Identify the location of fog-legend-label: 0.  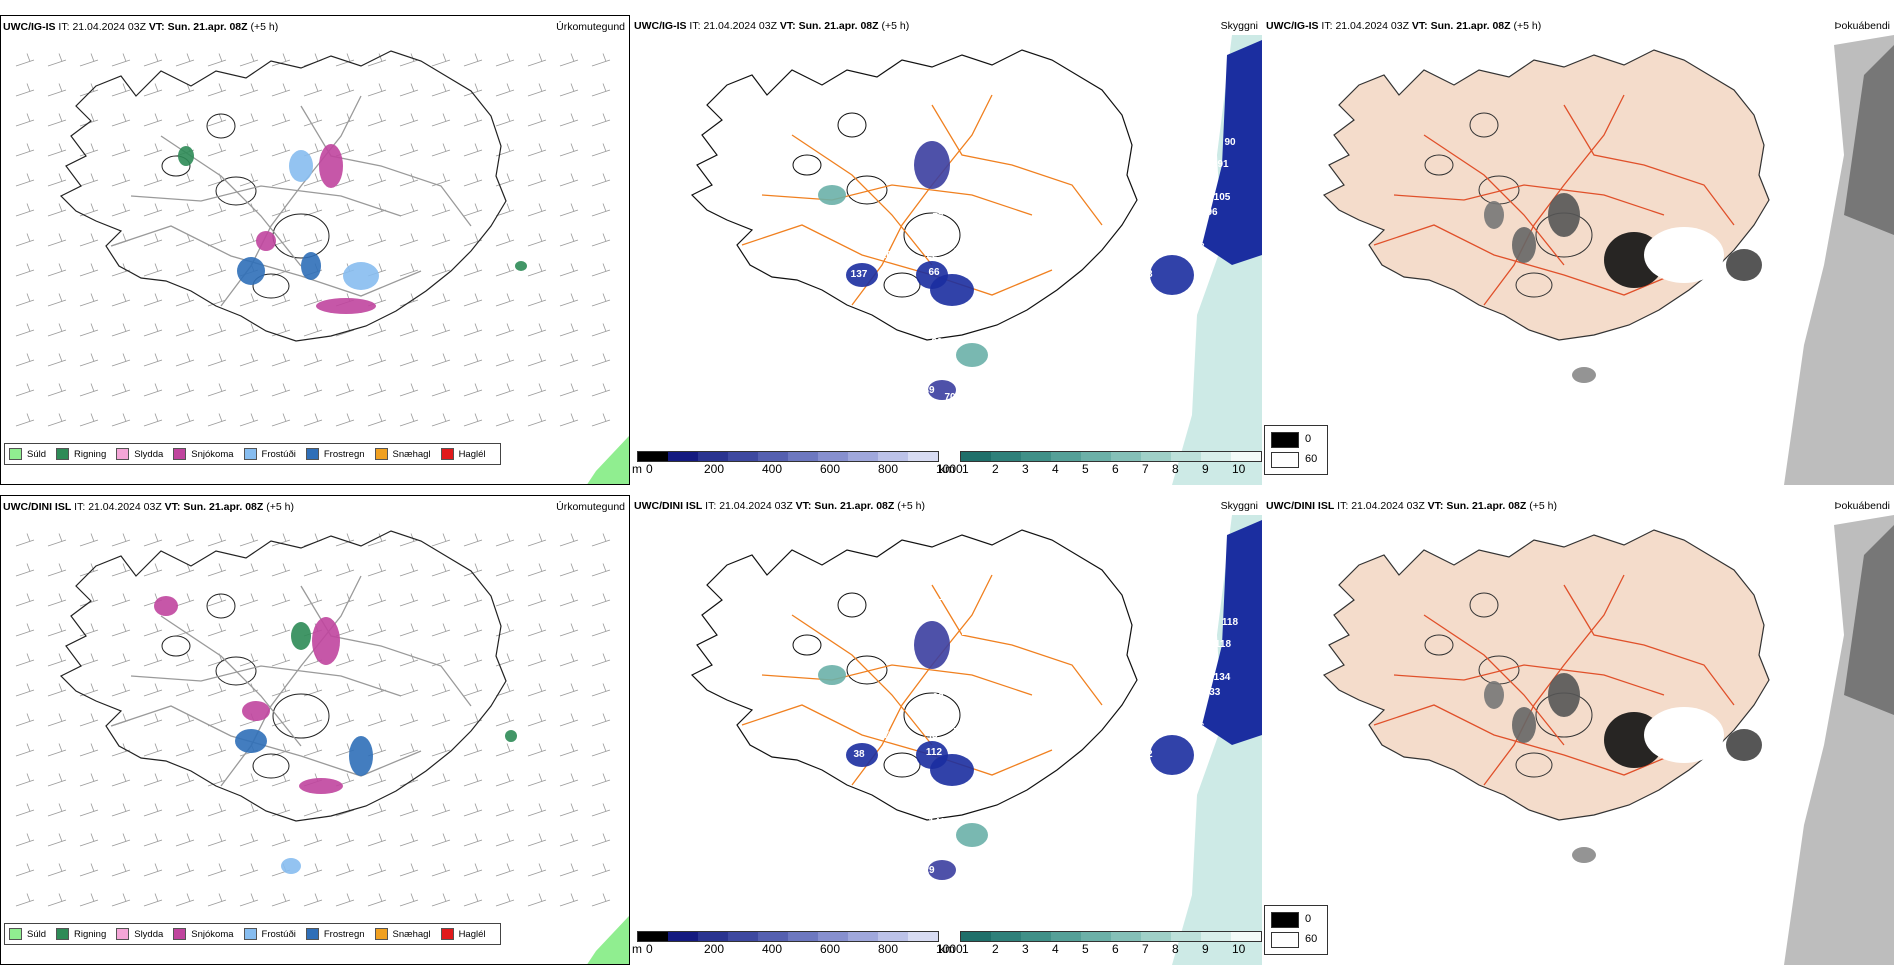
(1308, 919).